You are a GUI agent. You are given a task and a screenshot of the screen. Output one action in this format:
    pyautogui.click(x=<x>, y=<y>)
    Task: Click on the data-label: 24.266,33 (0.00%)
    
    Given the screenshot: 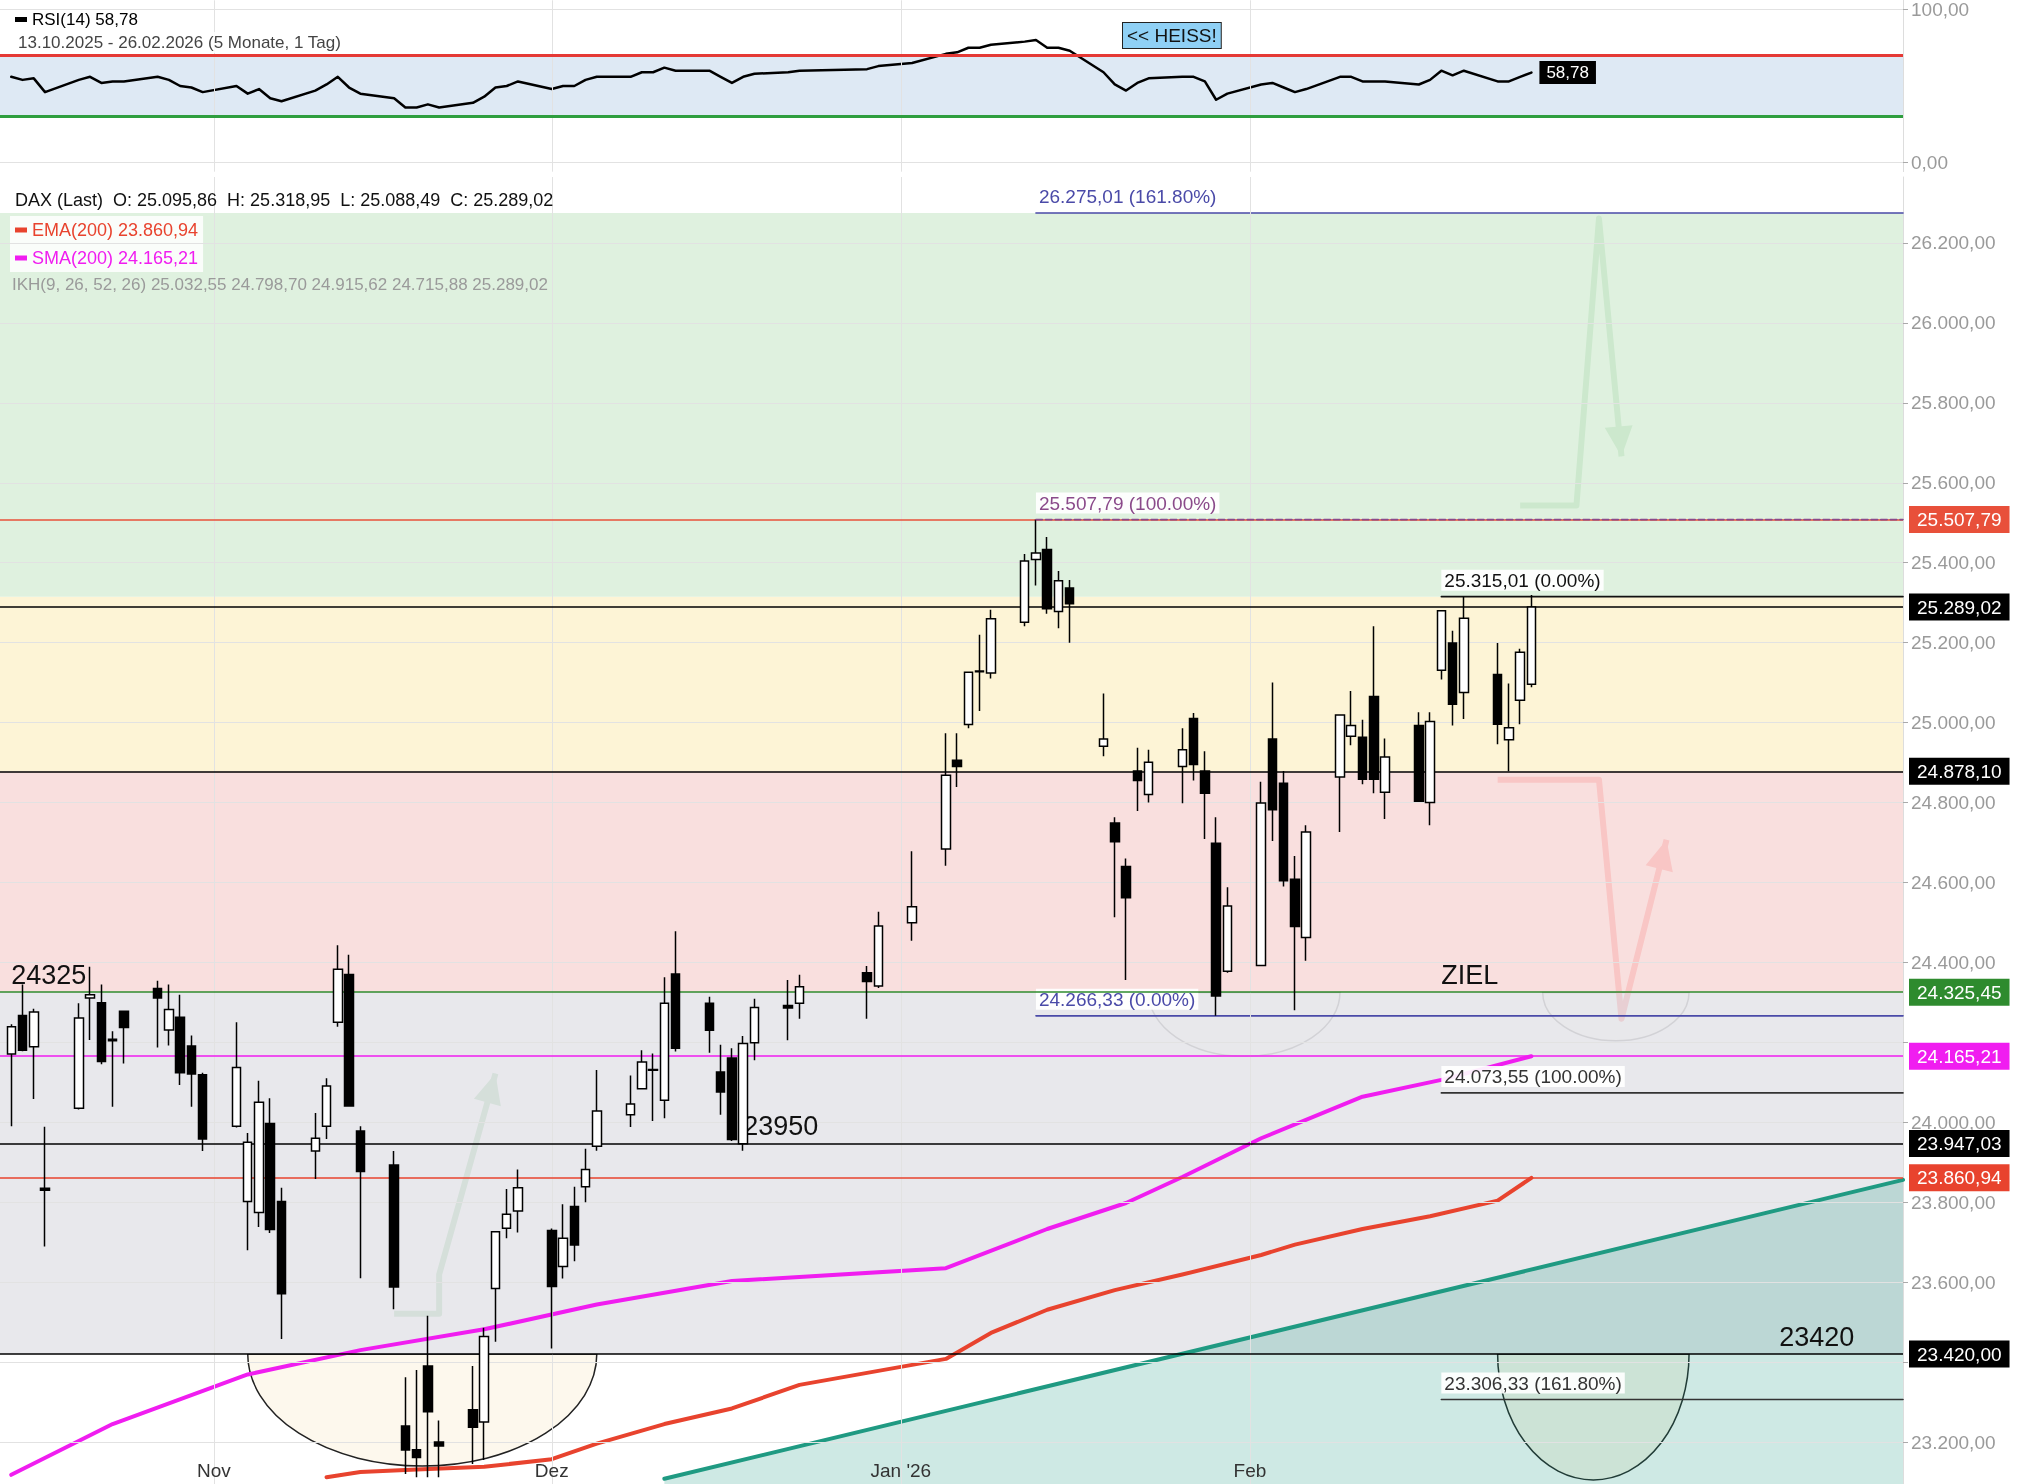 What is the action you would take?
    pyautogui.click(x=1117, y=999)
    